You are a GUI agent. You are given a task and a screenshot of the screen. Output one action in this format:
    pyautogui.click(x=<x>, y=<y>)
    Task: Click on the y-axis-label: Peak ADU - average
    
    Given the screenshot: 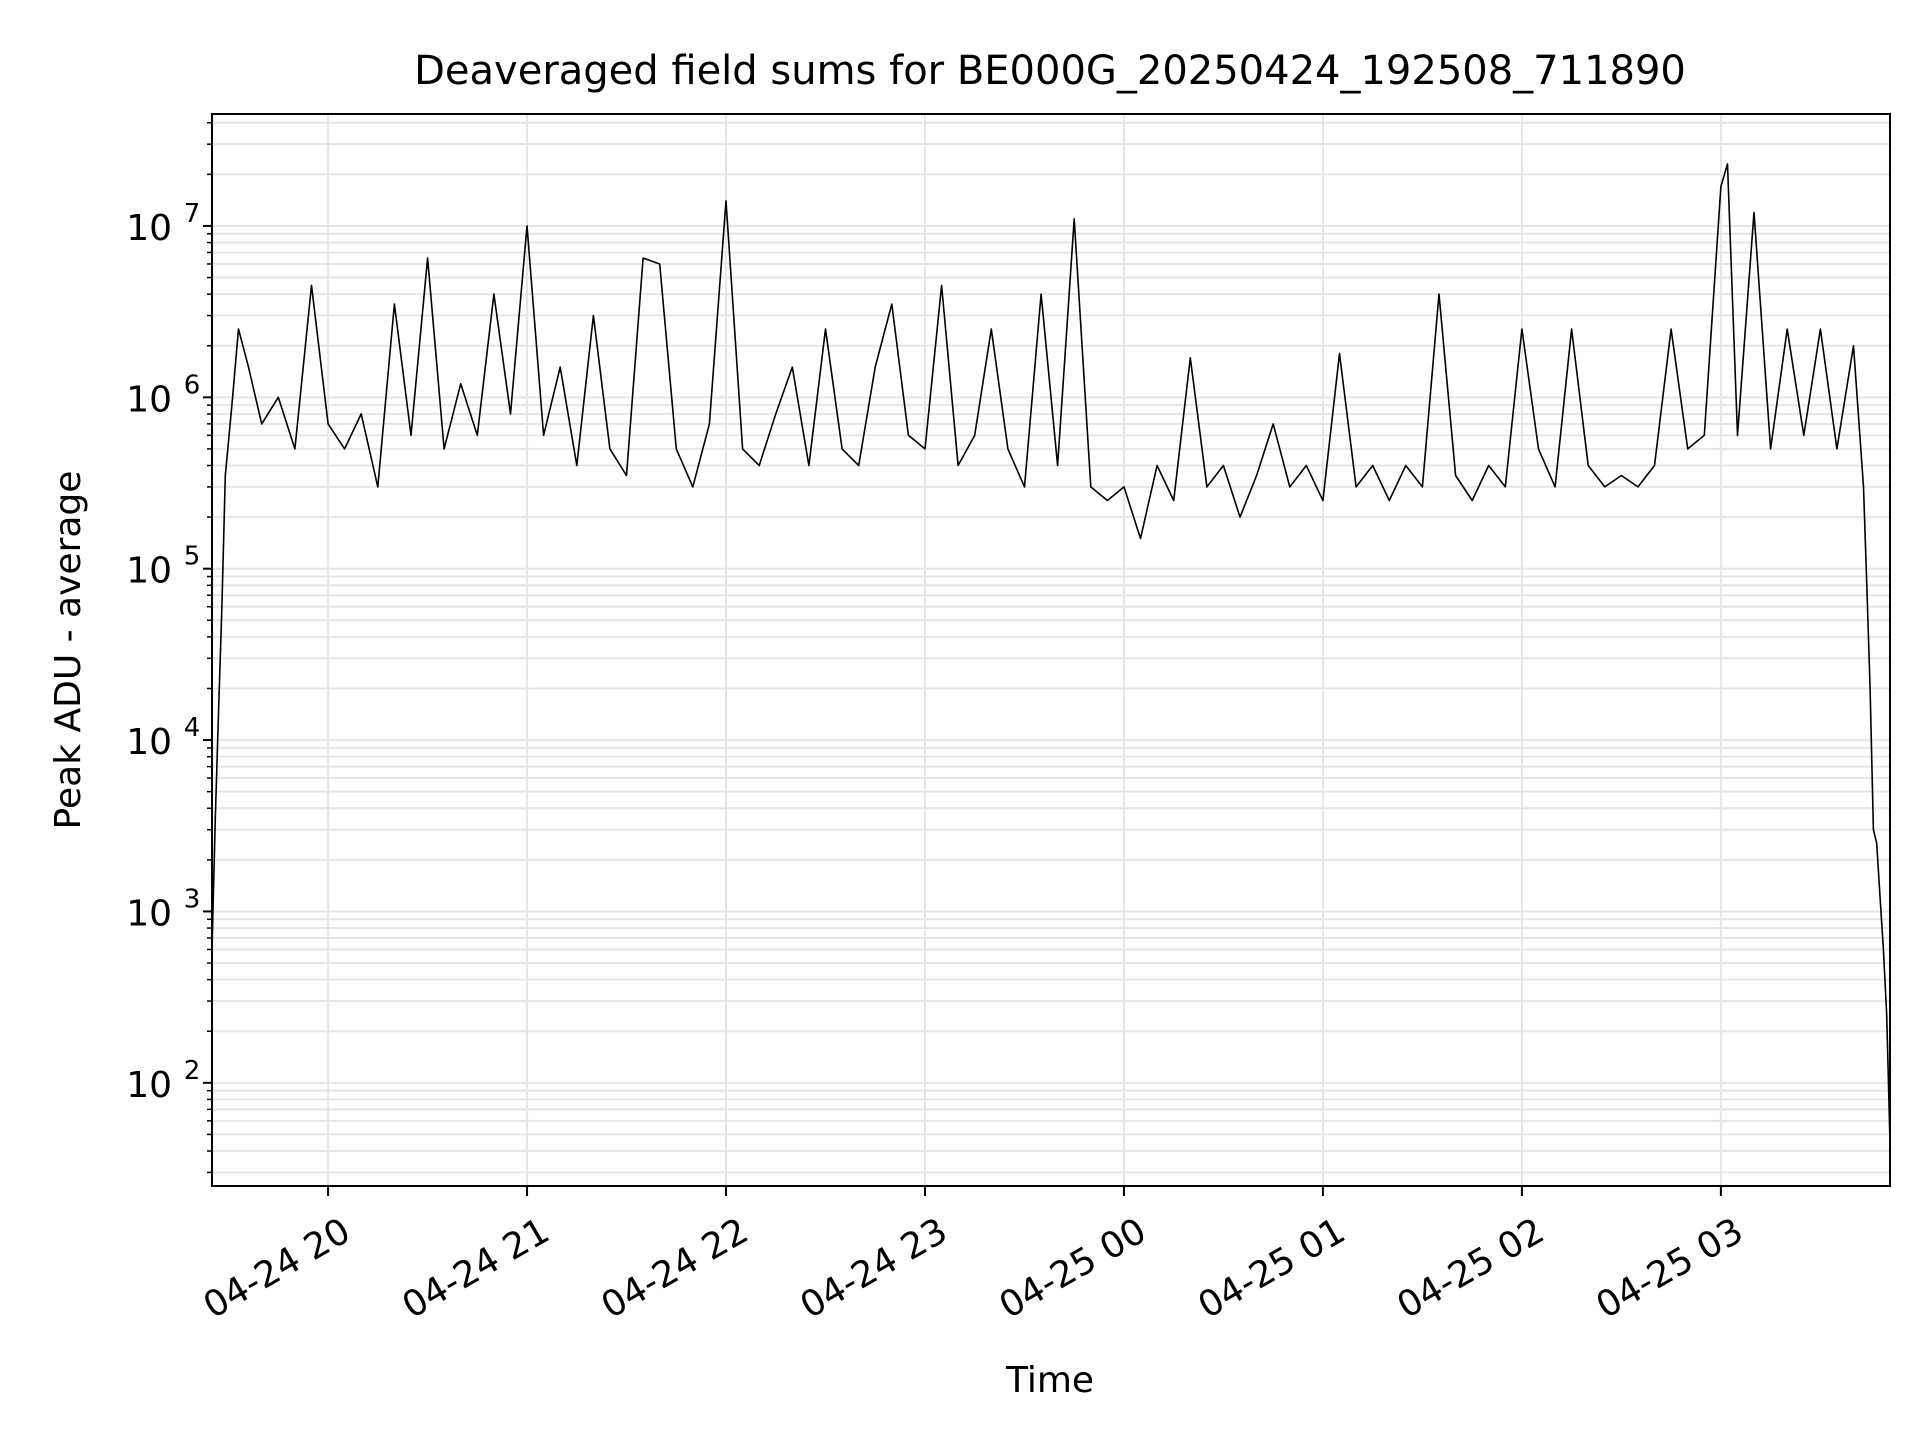 What is the action you would take?
    pyautogui.click(x=68, y=650)
    